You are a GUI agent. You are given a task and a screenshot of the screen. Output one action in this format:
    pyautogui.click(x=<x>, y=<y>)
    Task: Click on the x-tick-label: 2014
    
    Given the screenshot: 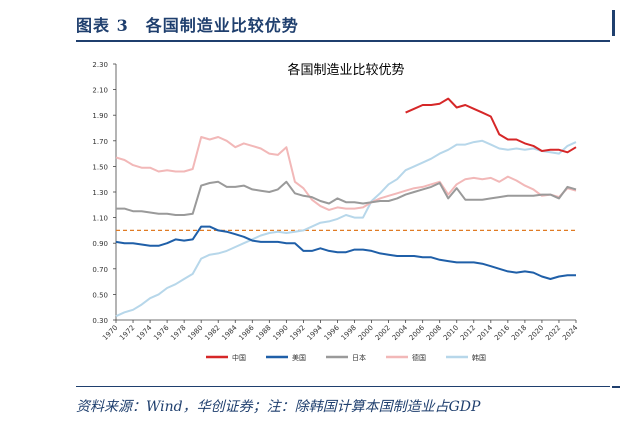 What is the action you would take?
    pyautogui.click(x=485, y=332)
    